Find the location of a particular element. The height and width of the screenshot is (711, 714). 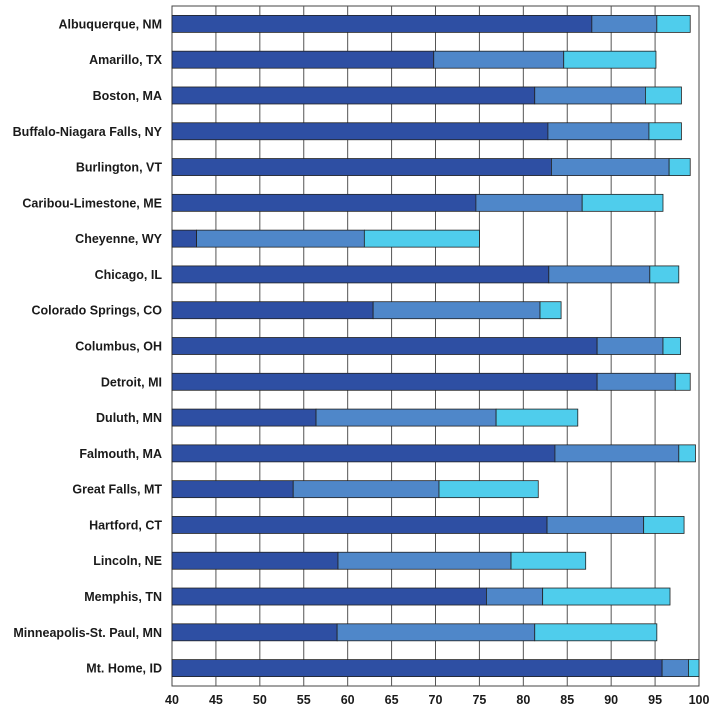

category-label: Chicago, IL is located at coordinates (129, 275).